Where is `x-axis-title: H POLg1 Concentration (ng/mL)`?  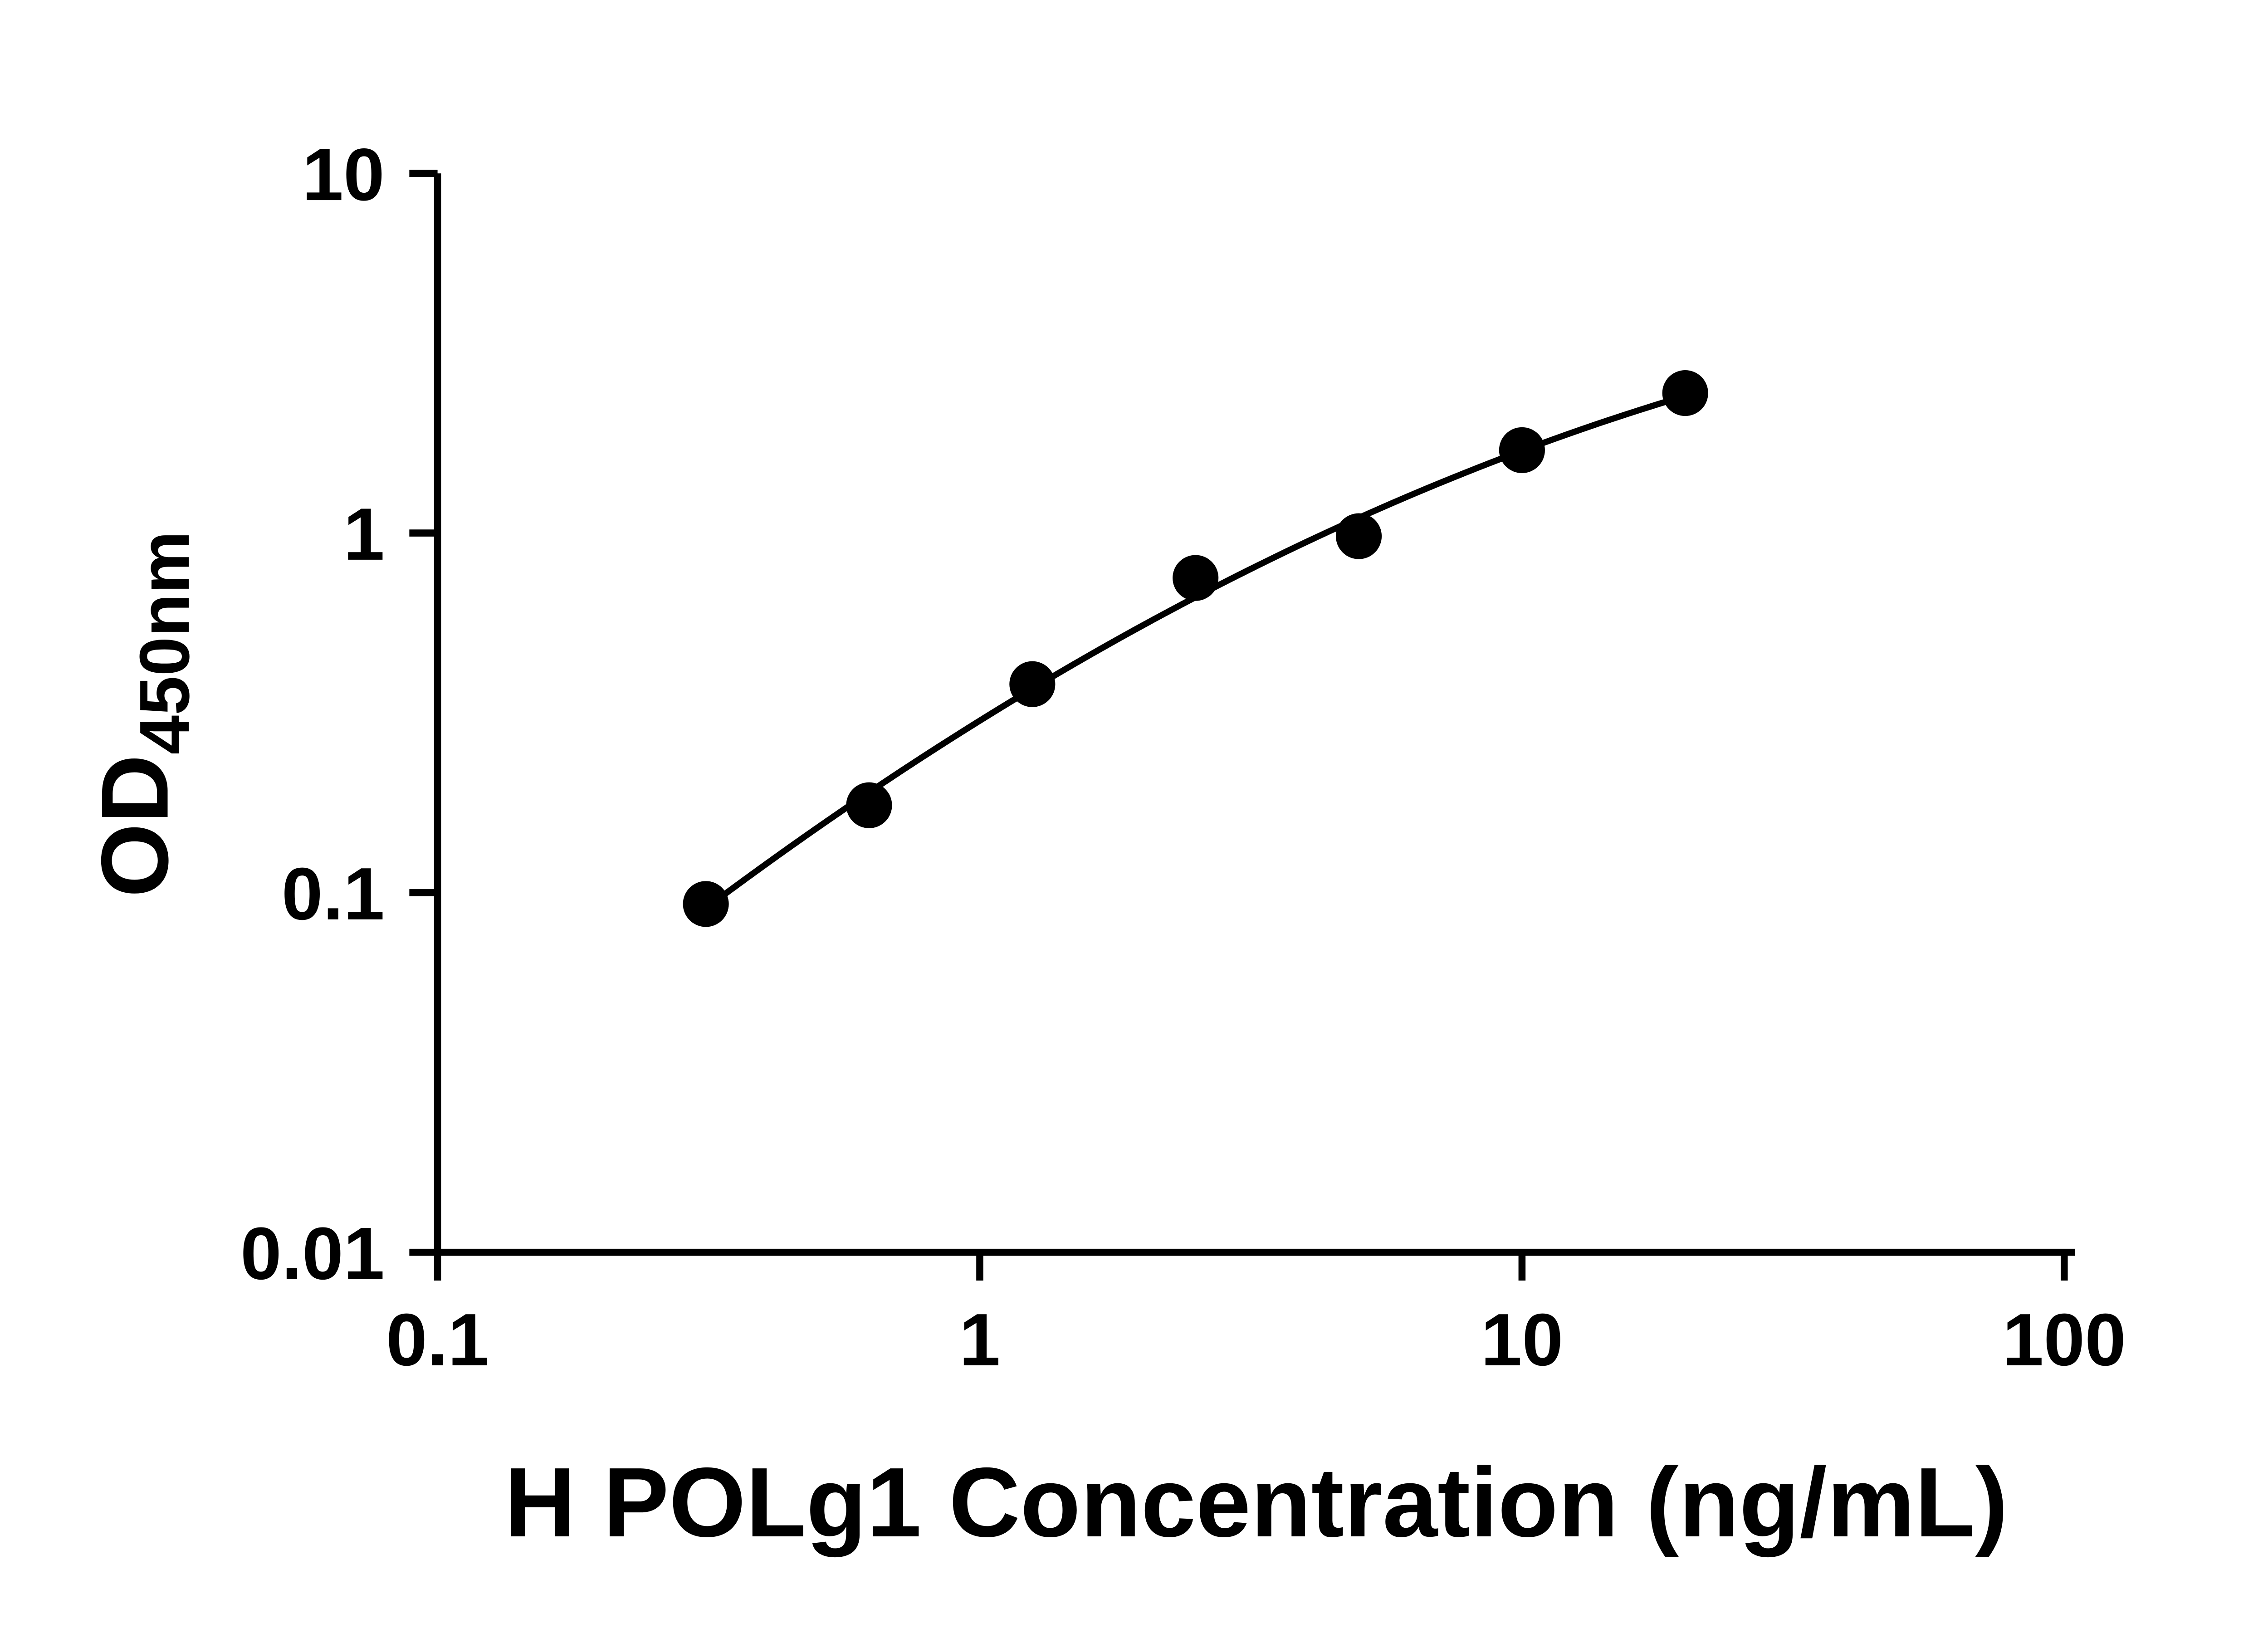 x-axis-title: H POLg1 Concentration (ng/mL) is located at coordinates (1256, 1502).